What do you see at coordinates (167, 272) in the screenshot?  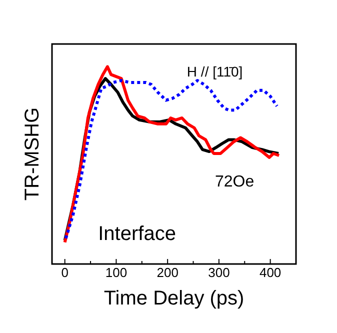 I see `x-tick-label: 200` at bounding box center [167, 272].